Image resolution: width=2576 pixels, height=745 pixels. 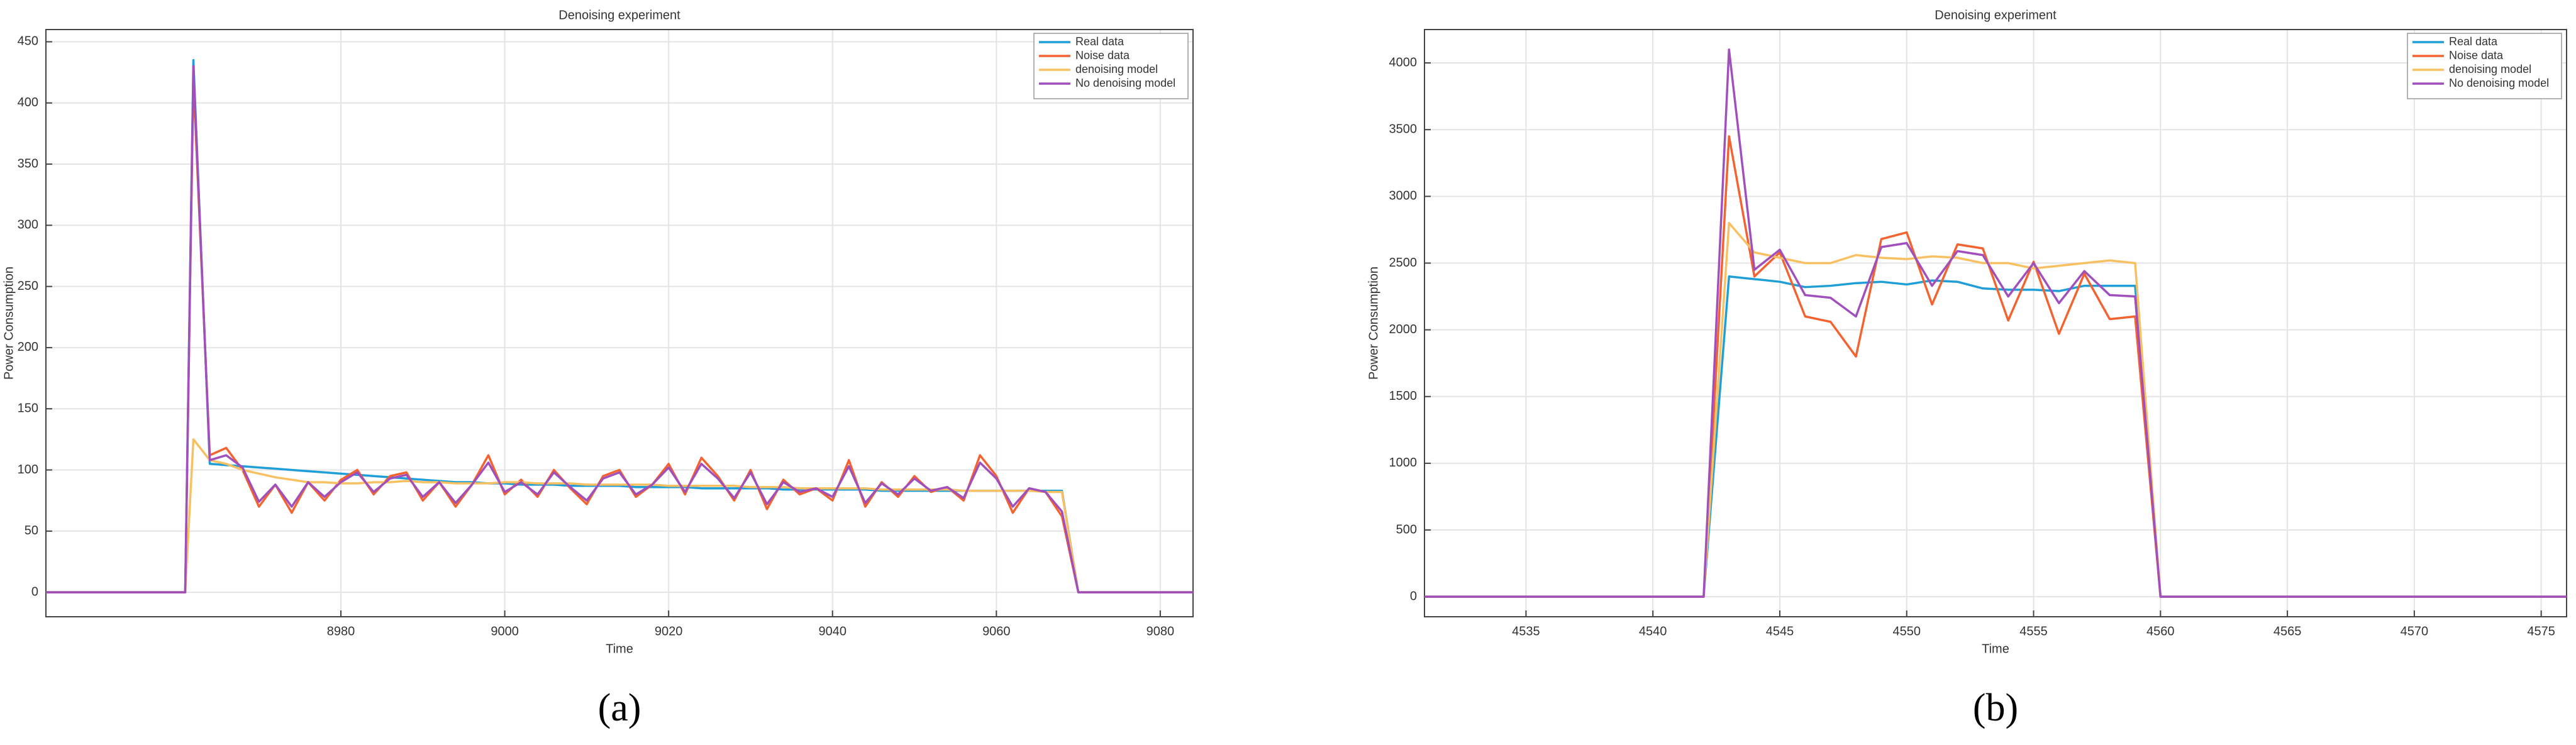 What do you see at coordinates (1403, 329) in the screenshot?
I see `y-tick-label: 2000` at bounding box center [1403, 329].